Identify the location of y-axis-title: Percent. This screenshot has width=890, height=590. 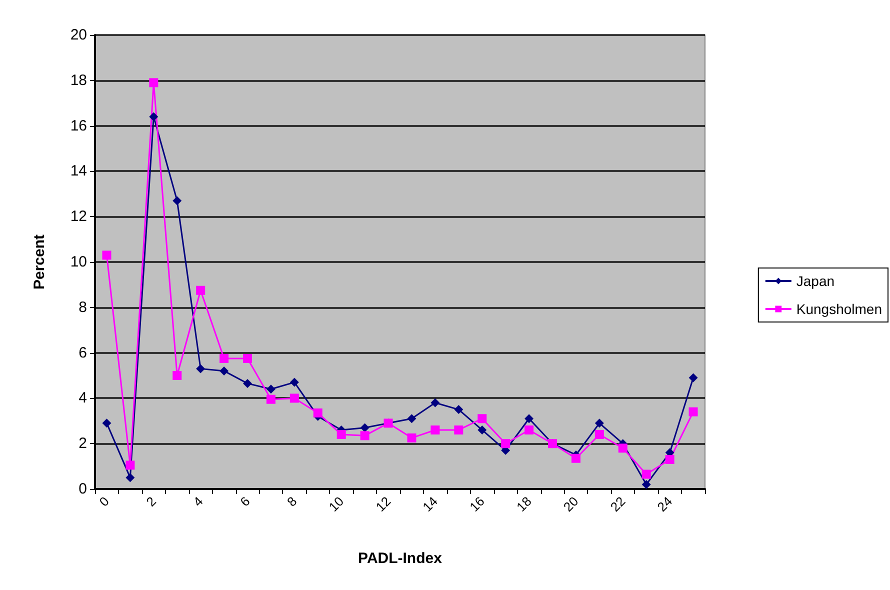
(39, 262).